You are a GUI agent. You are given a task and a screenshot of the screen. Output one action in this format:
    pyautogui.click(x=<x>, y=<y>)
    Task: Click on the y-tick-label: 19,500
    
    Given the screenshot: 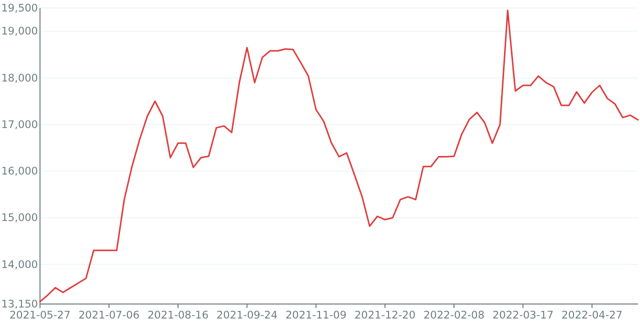 What is the action you would take?
    pyautogui.click(x=19, y=8)
    